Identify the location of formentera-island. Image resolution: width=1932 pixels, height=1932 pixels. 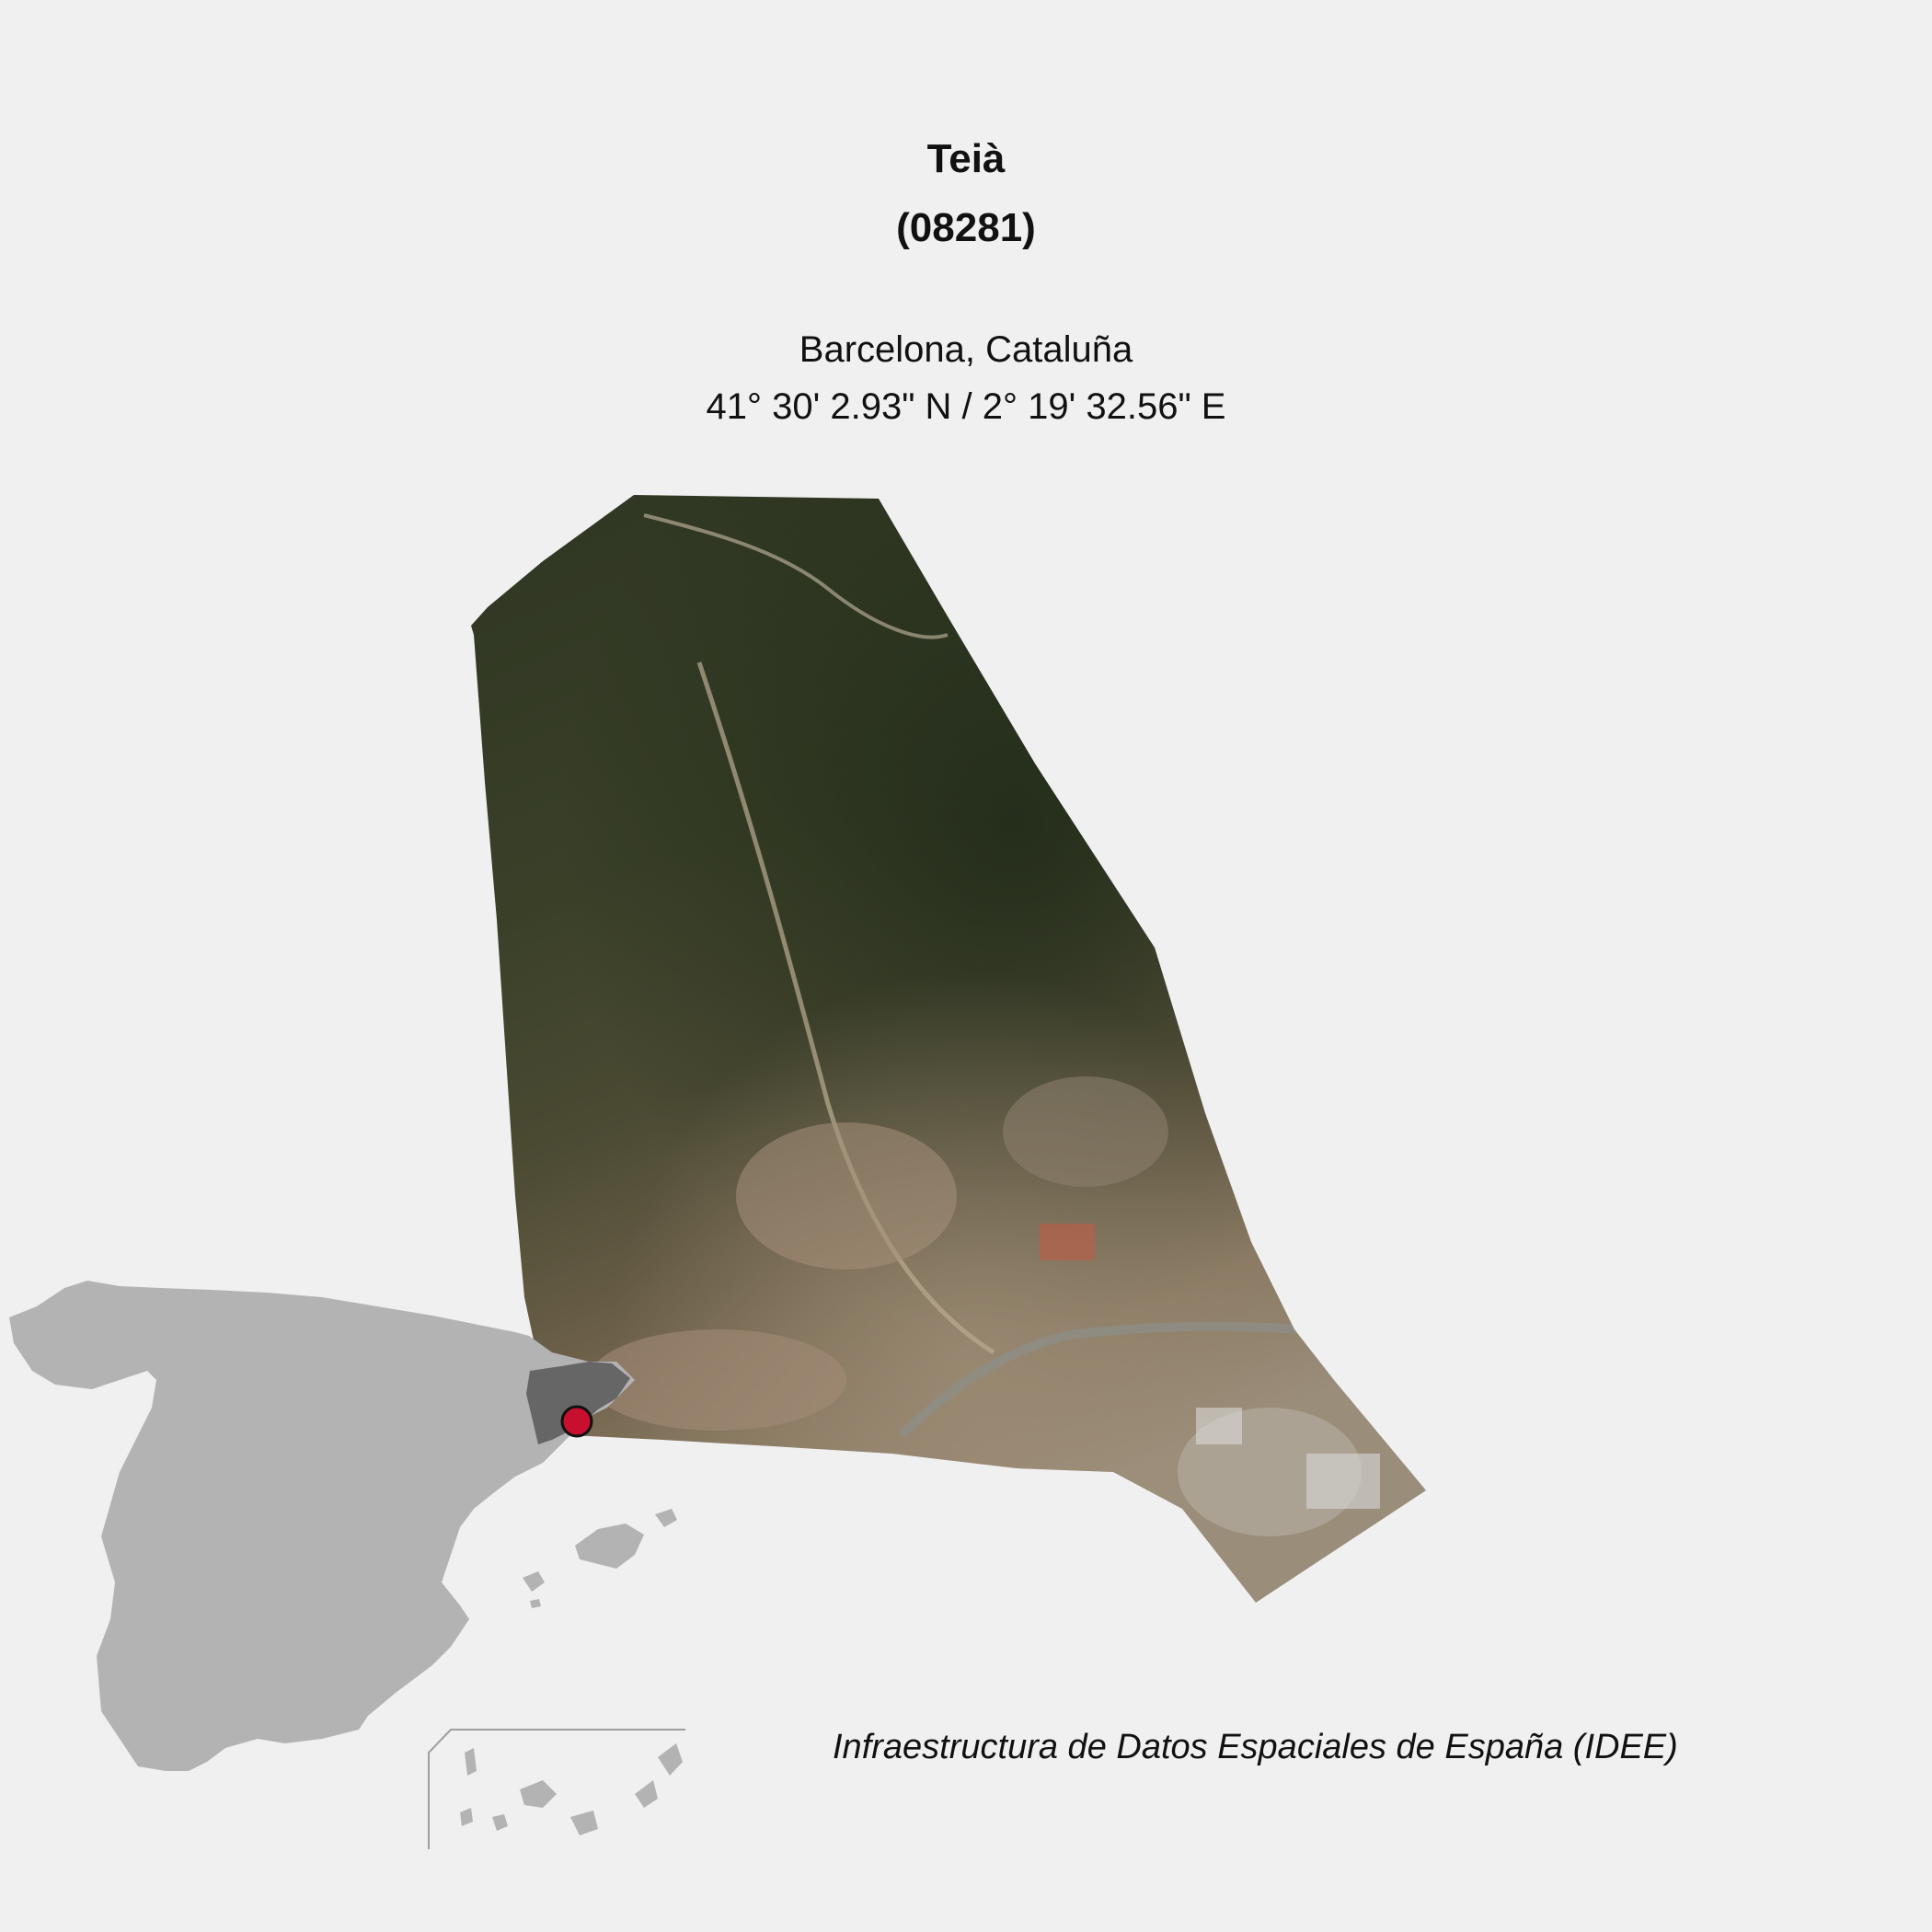
(535, 1603).